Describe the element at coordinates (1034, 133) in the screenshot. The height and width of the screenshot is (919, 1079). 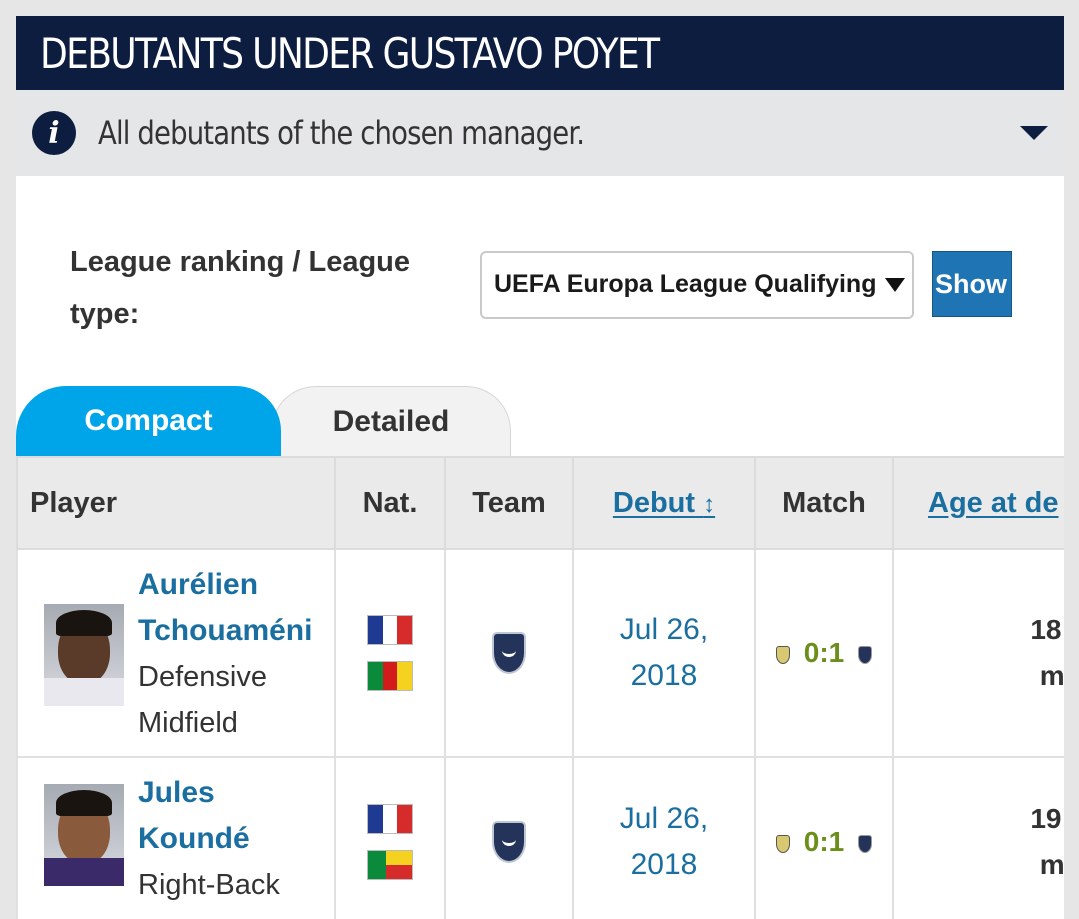
I see `chevron-down-icon` at that location.